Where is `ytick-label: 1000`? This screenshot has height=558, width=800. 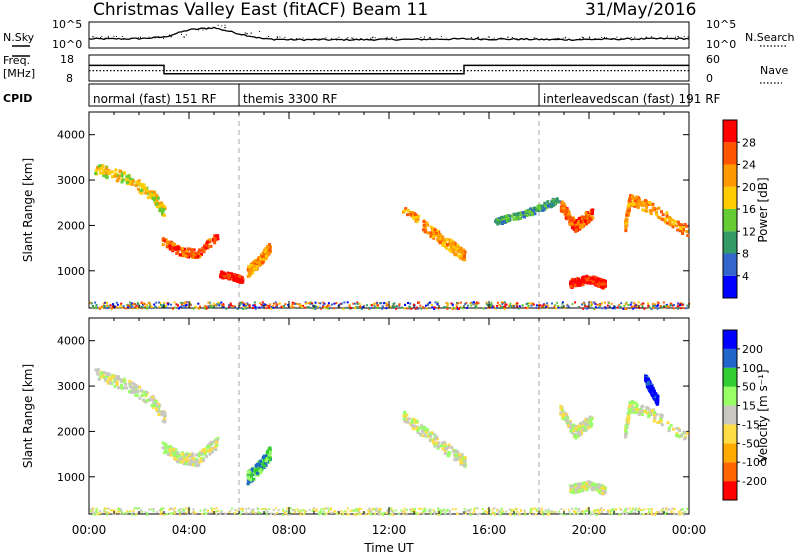
ytick-label: 1000 is located at coordinates (71, 271).